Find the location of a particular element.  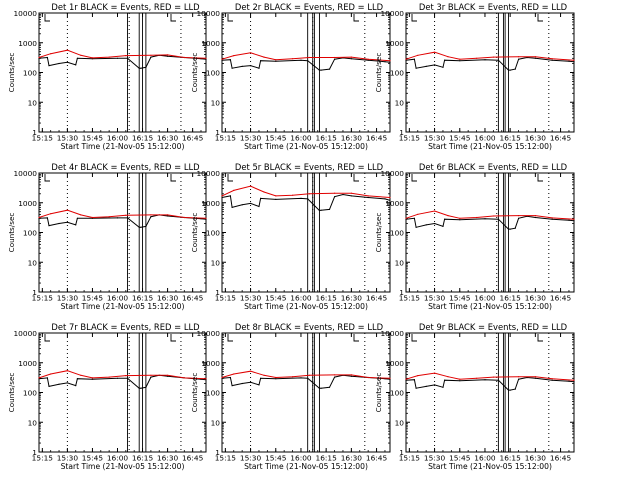

chart-title: Det 2r BLACK = Events, RED = LLD is located at coordinates (309, 7).